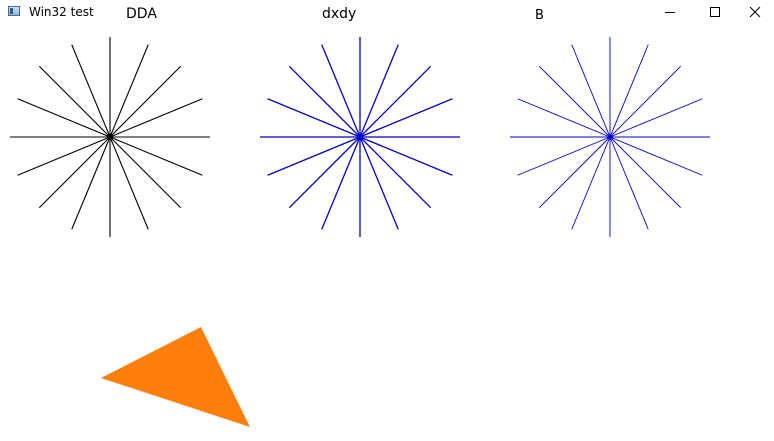 The height and width of the screenshot is (441, 774). Describe the element at coordinates (14, 11) in the screenshot. I see `app-icon` at that location.